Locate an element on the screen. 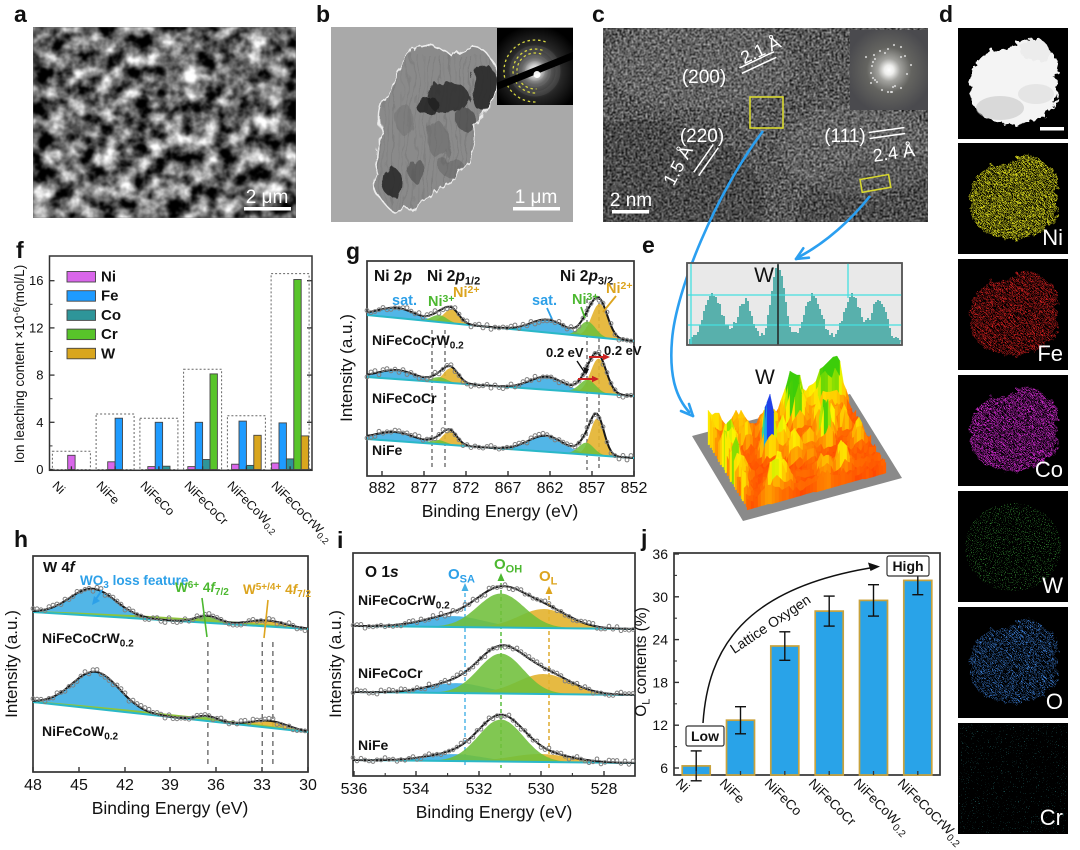  svg-text: 2 μm is located at coordinates (267, 197).